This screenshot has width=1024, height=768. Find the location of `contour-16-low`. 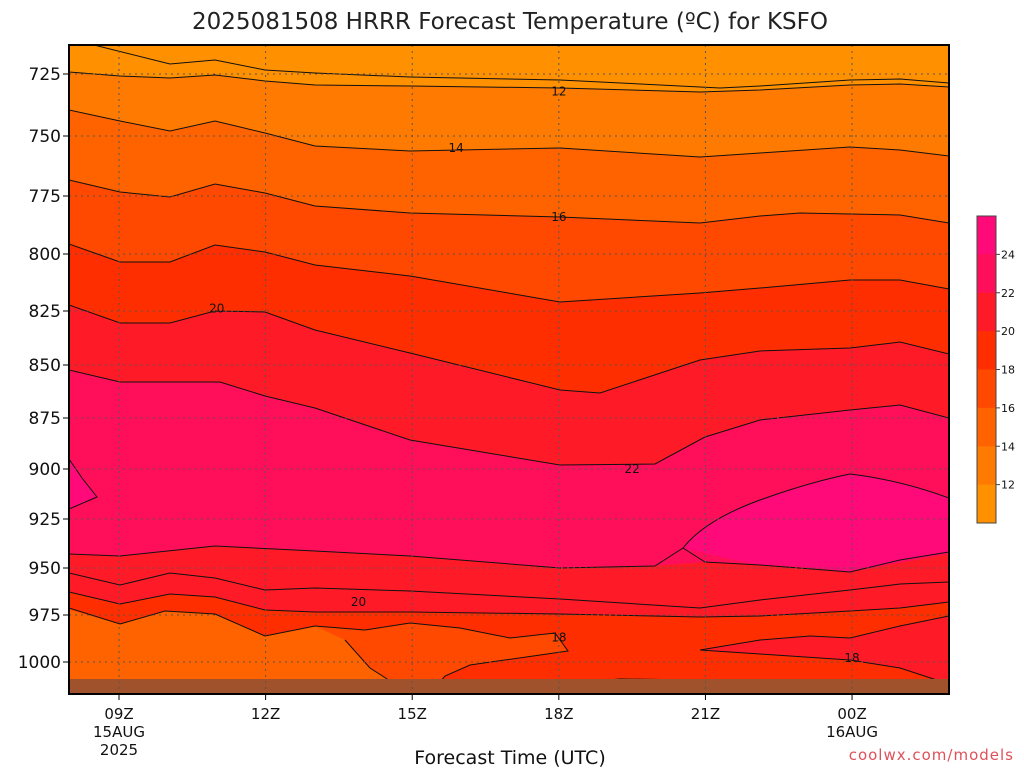

contour-16-low is located at coordinates (319, 650).